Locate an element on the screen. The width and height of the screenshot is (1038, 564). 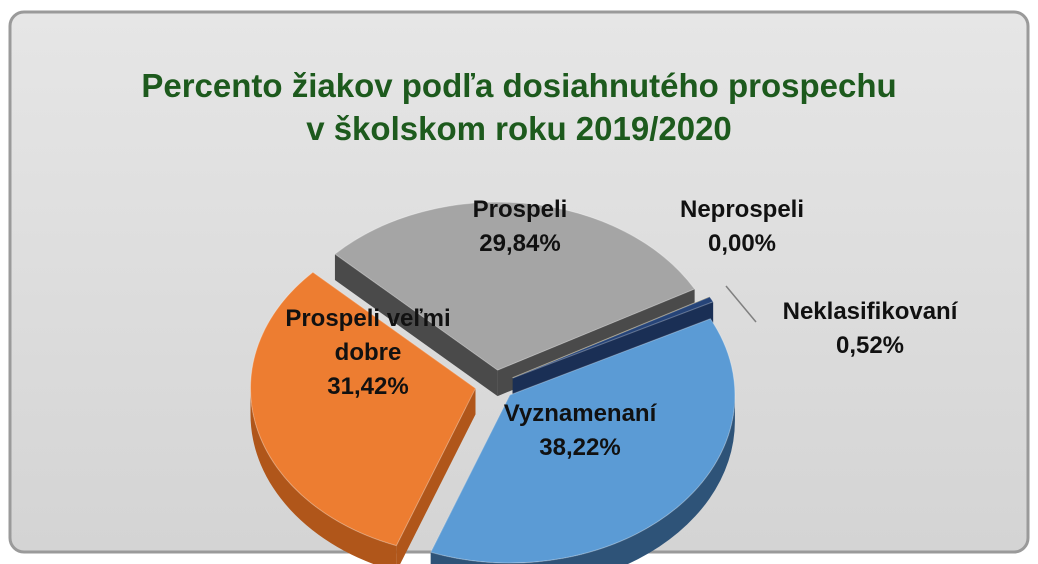
chart-title: v školskom roku 2019/2020 is located at coordinates (519, 128).